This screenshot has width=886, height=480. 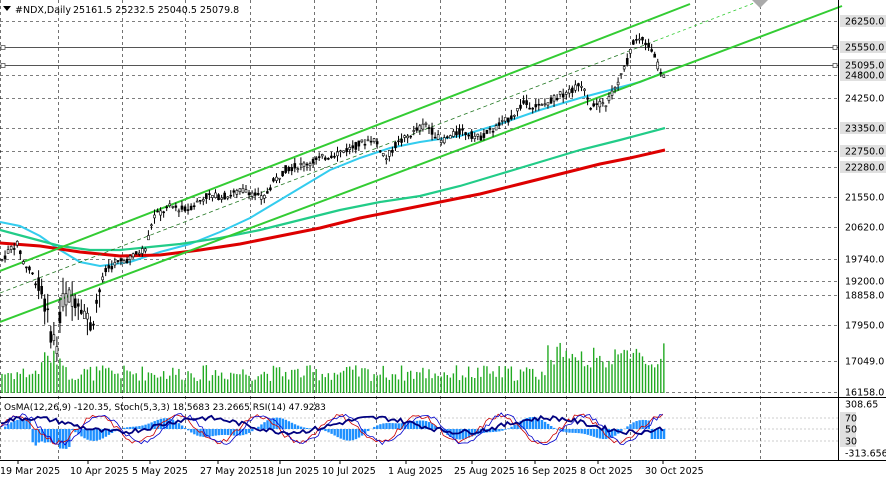 What do you see at coordinates (415, 471) in the screenshot?
I see `date-tick: 1 Aug 2025` at bounding box center [415, 471].